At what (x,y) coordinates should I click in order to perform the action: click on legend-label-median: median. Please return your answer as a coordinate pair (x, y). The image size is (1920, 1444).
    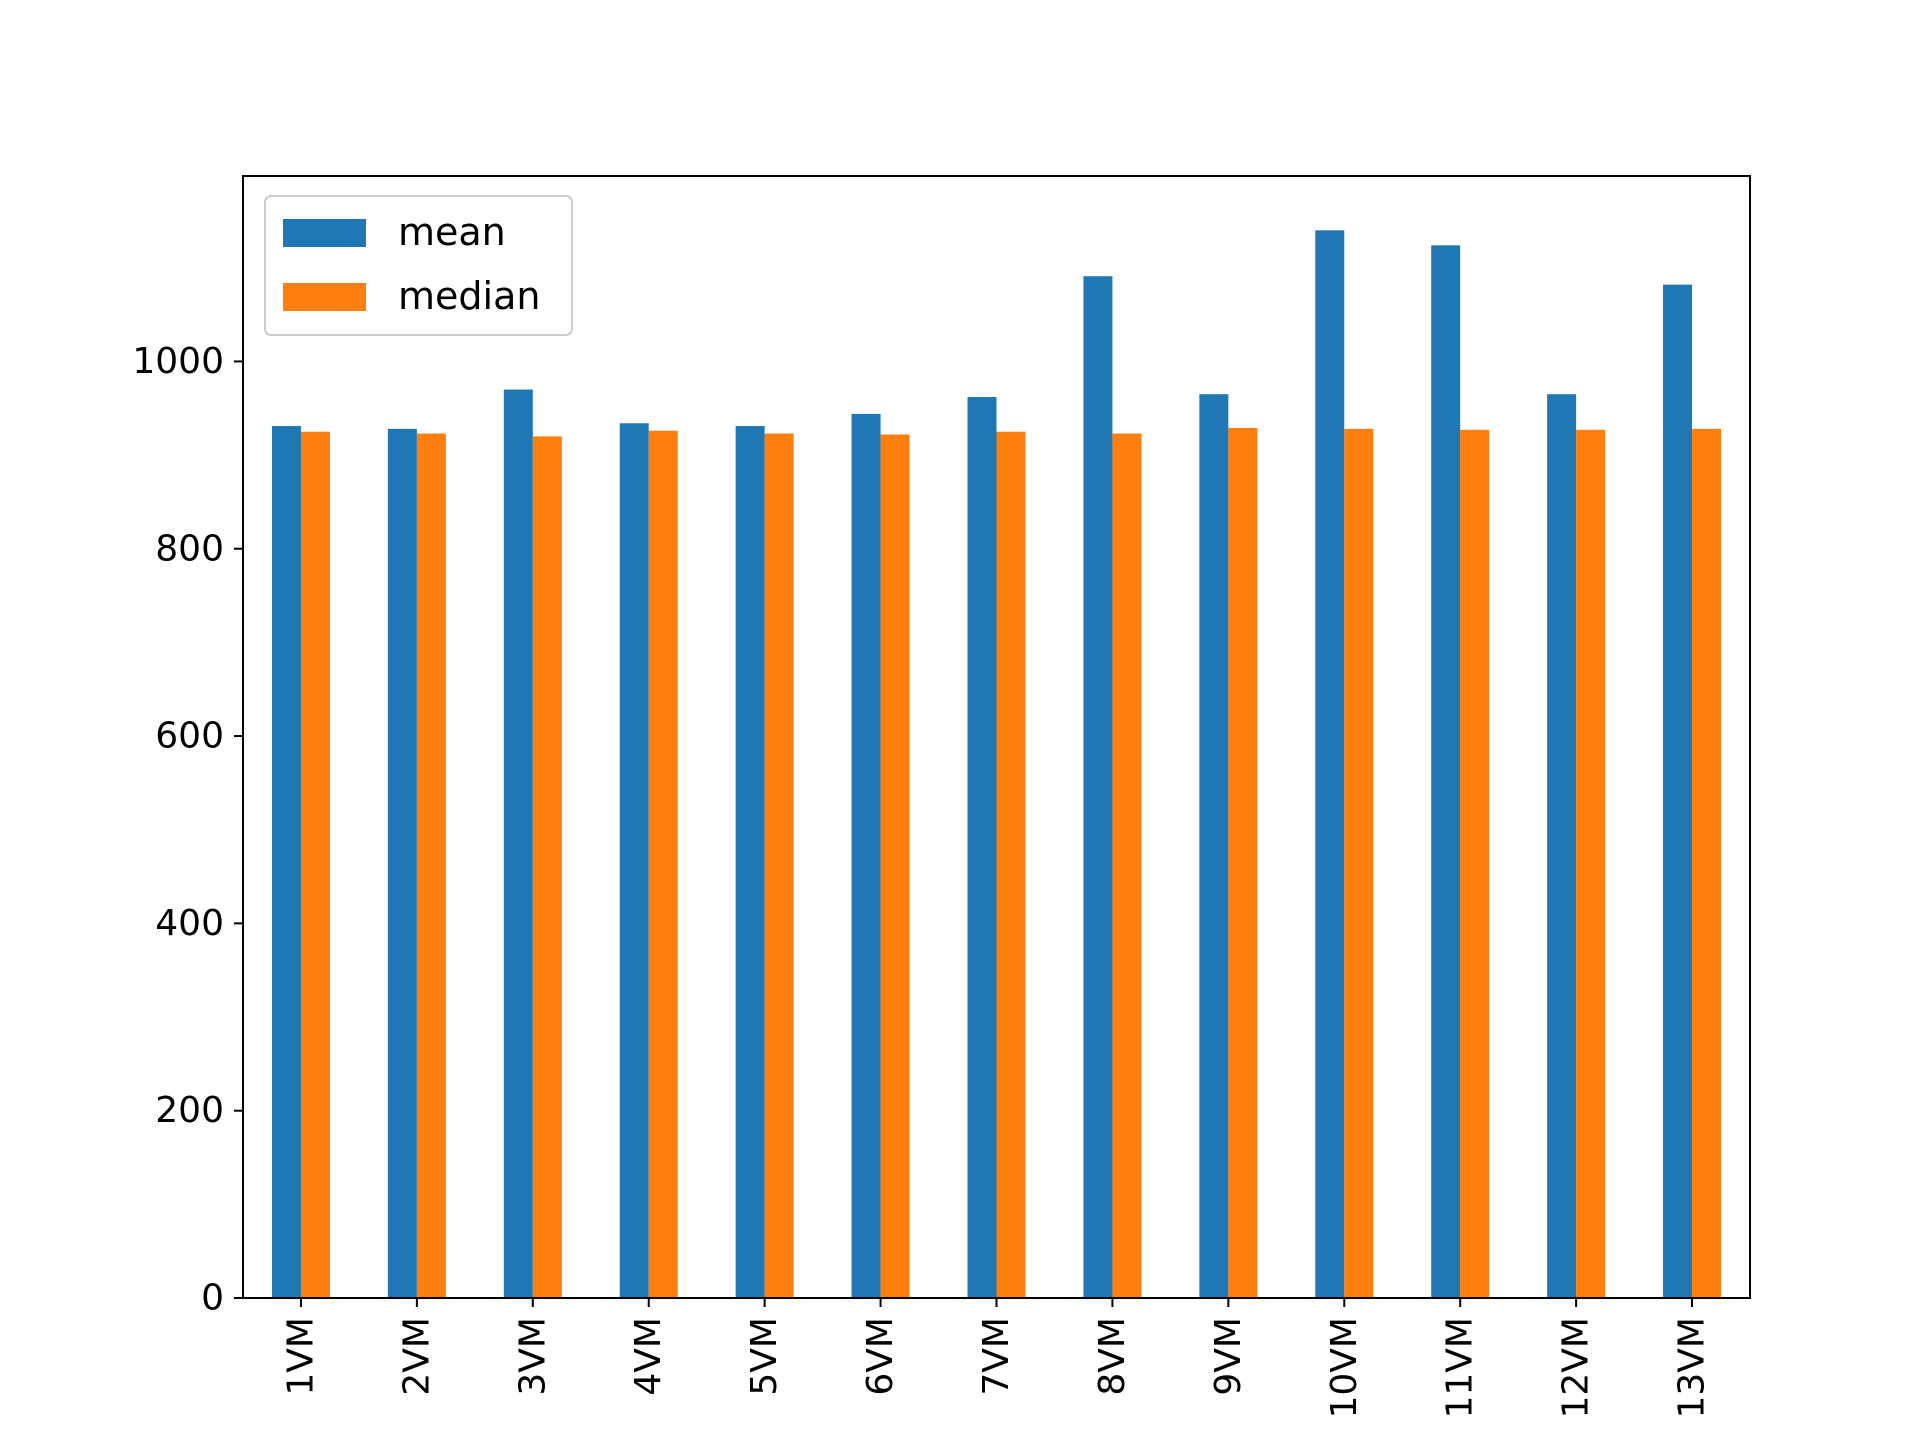
    Looking at the image, I should click on (469, 296).